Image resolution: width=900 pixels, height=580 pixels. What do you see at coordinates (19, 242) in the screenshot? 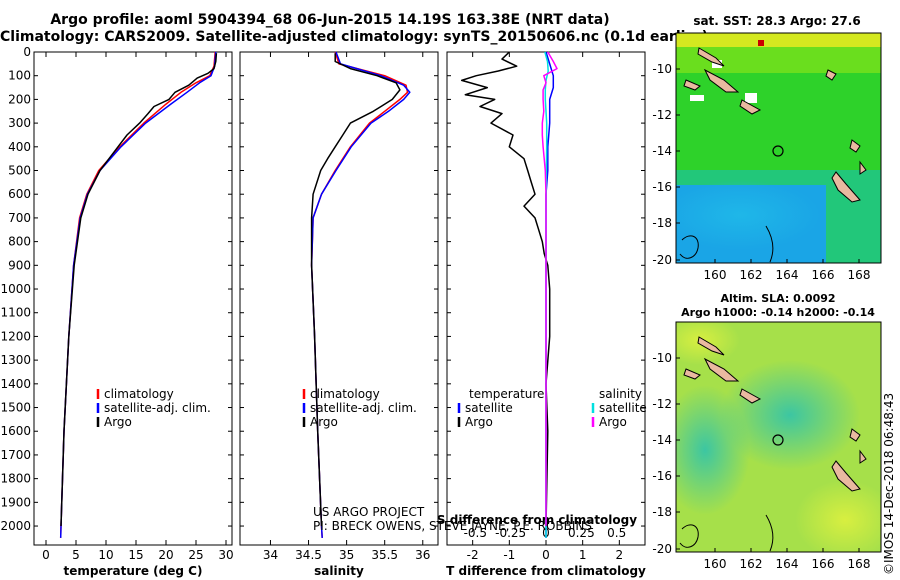
I see `y-tick-label: 800` at bounding box center [19, 242].